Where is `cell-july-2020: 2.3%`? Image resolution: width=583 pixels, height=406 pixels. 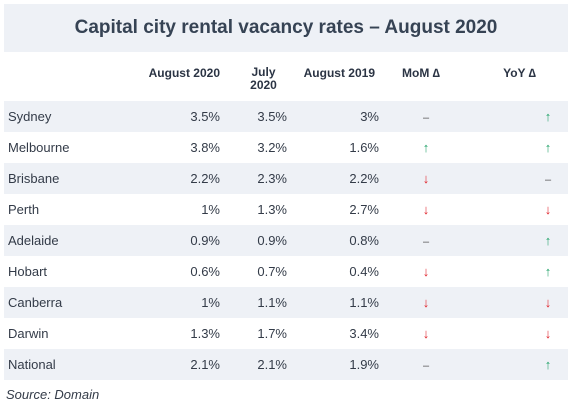 cell-july-2020: 2.3% is located at coordinates (272, 178).